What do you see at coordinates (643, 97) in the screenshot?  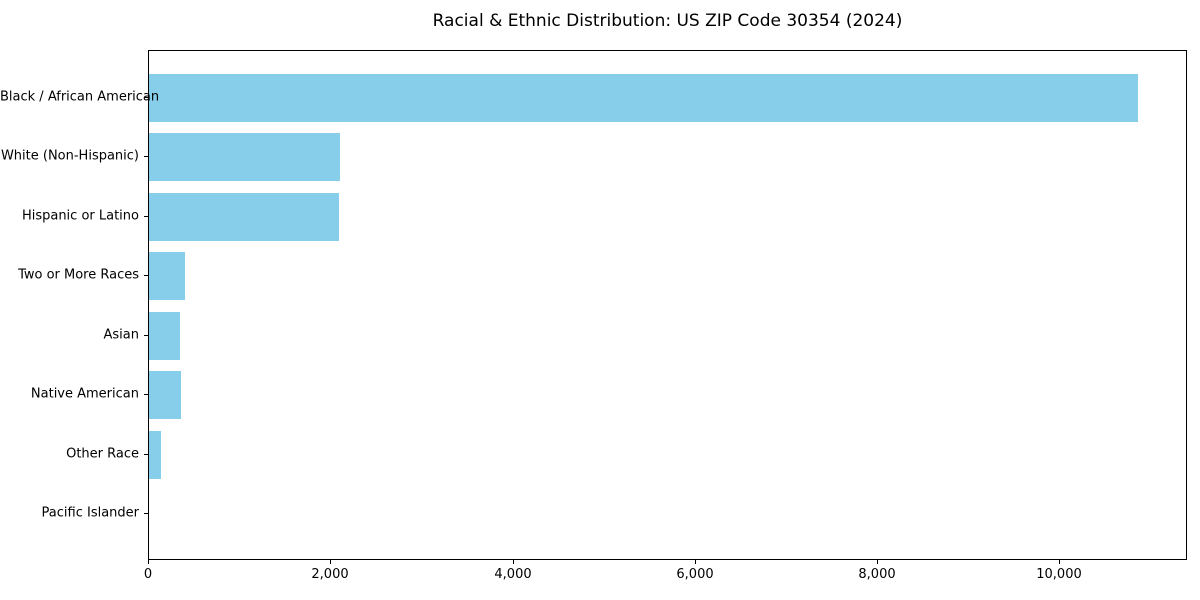 I see `bar-black-african-american` at bounding box center [643, 97].